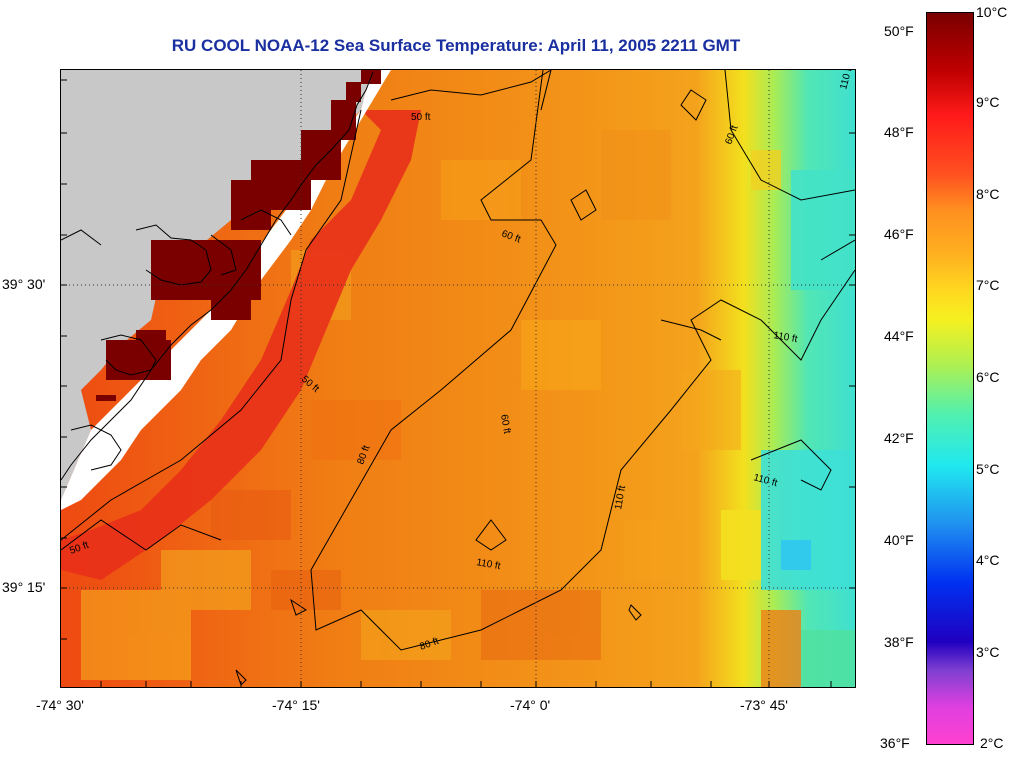  Describe the element at coordinates (899, 31) in the screenshot. I see `colorbar-f-label: 50°F` at that location.